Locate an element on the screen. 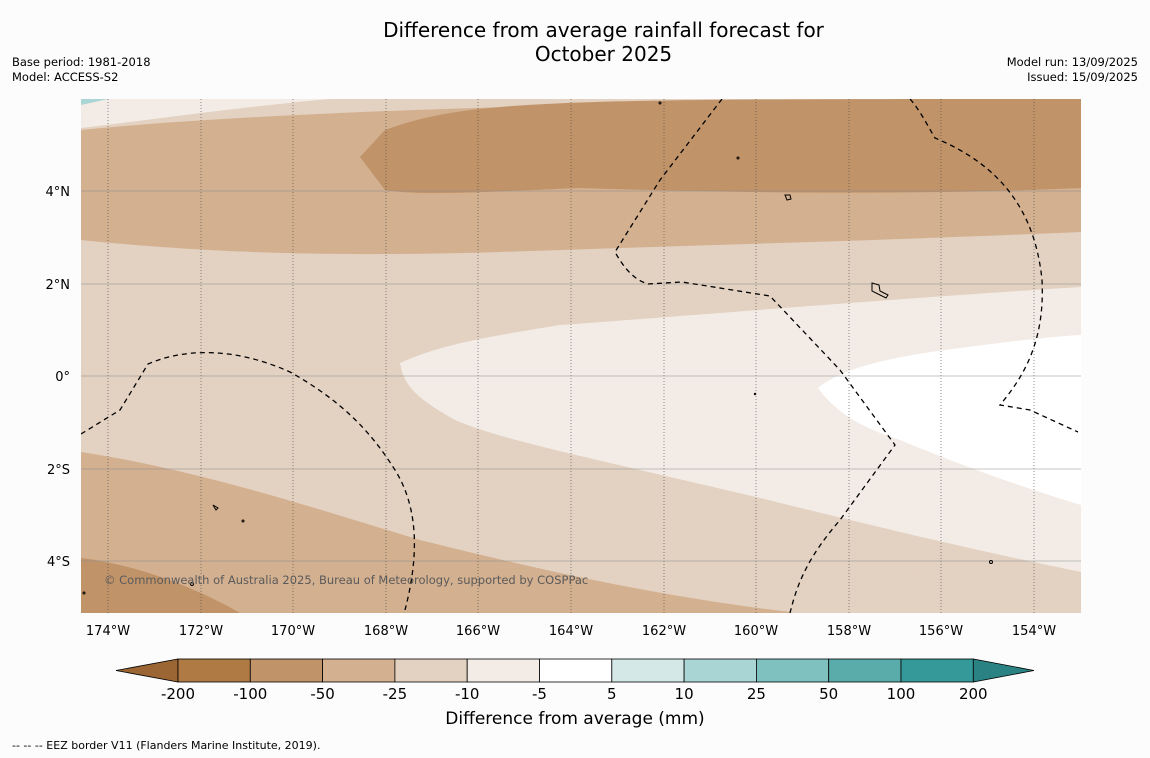 The width and height of the screenshot is (1150, 758). colorbar-tick-label: 200 is located at coordinates (973, 694).